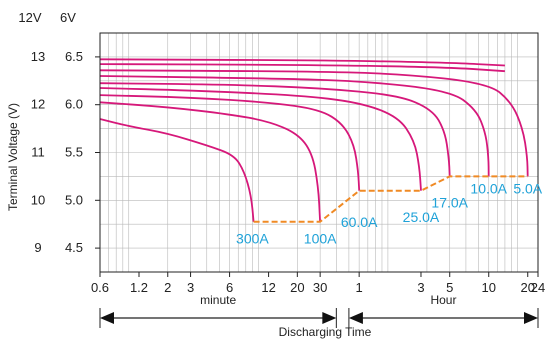  Describe the element at coordinates (100, 287) in the screenshot. I see `x-tick-label: 0.6` at that location.